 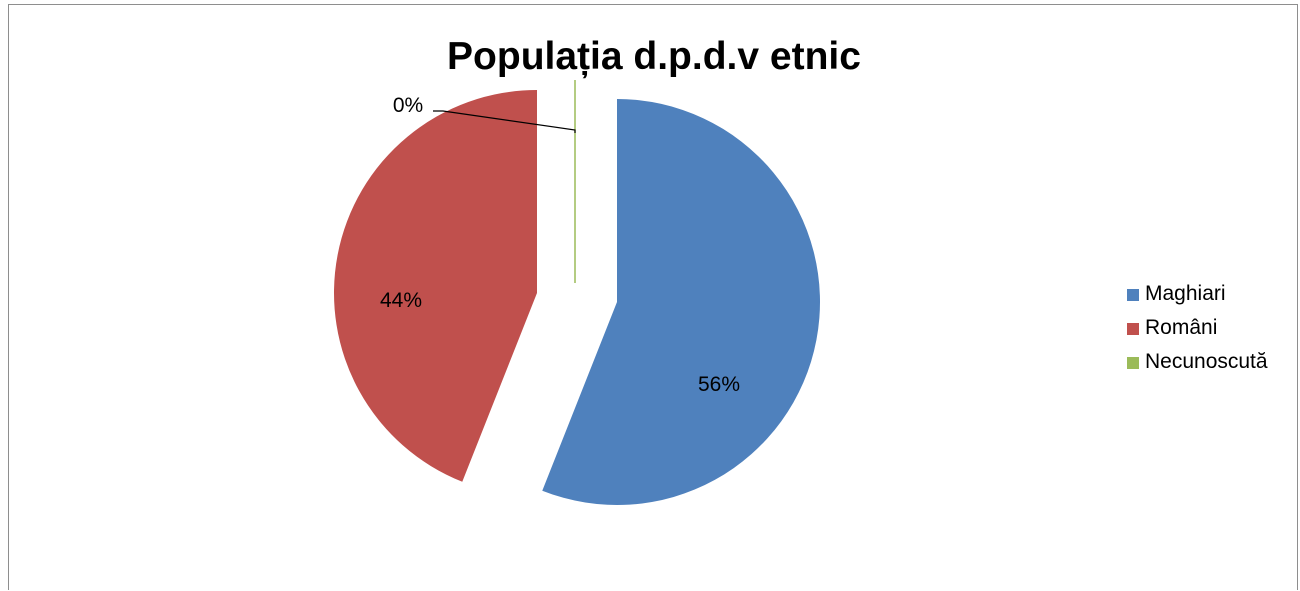 What do you see at coordinates (1133, 363) in the screenshot?
I see `legend-swatch-necunoscuta` at bounding box center [1133, 363].